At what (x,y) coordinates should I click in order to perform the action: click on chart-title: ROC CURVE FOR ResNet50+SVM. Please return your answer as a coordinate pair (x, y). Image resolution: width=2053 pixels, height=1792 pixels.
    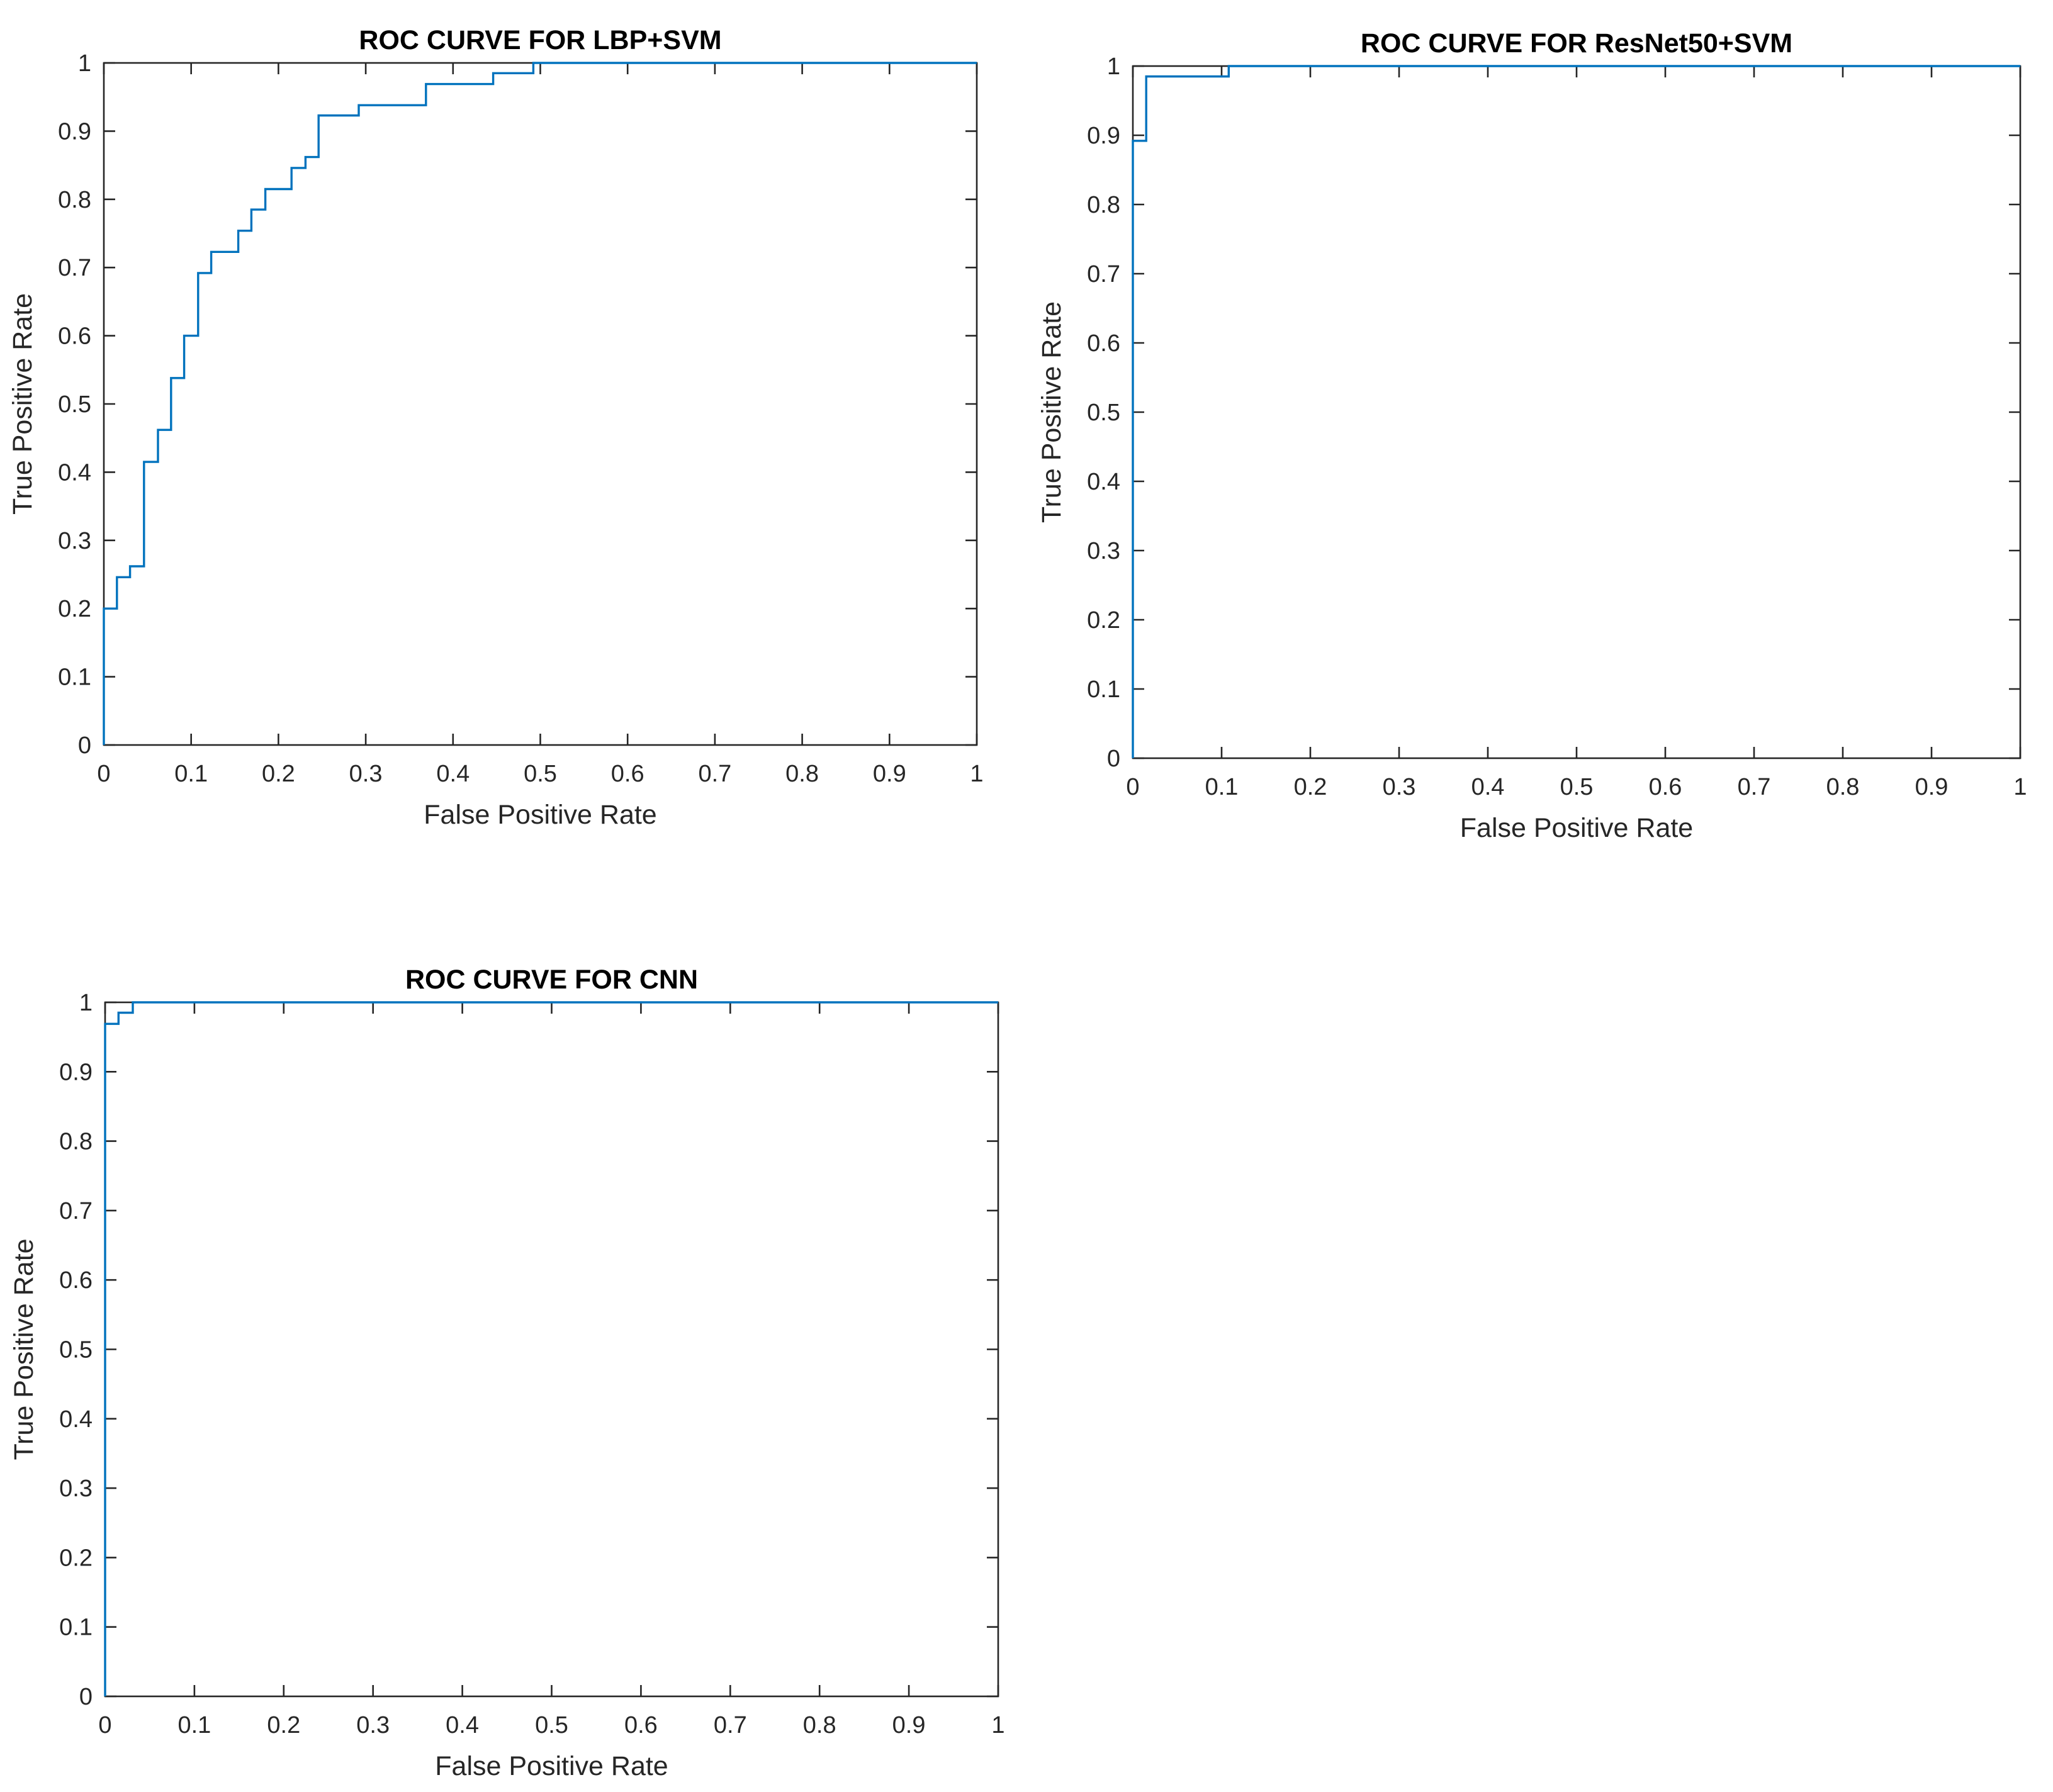
    Looking at the image, I should click on (1576, 43).